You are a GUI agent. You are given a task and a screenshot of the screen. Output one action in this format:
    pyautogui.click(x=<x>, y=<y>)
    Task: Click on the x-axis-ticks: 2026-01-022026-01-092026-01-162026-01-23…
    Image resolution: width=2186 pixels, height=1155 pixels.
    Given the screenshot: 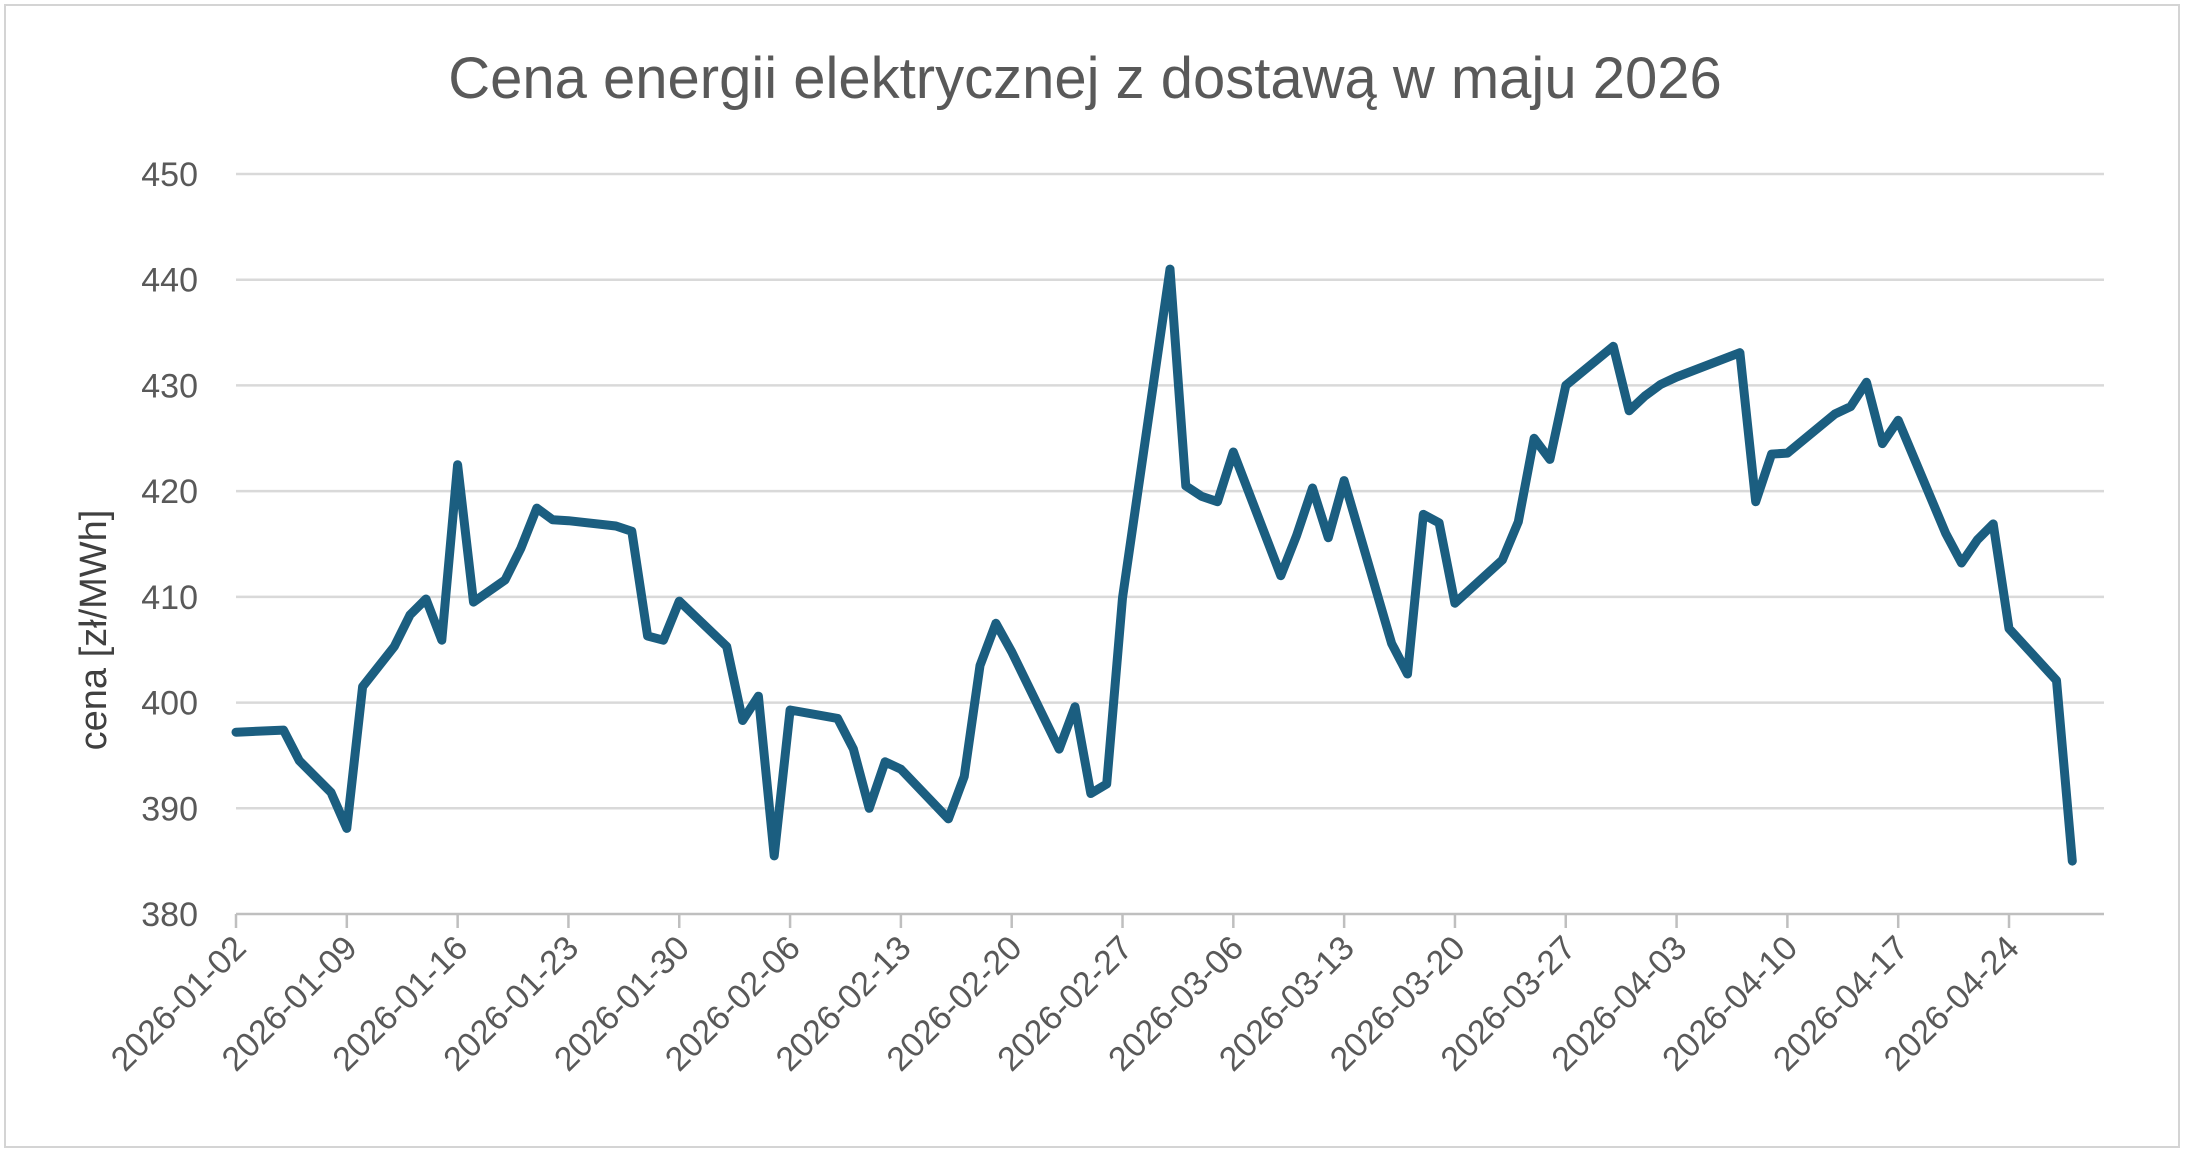 What is the action you would take?
    pyautogui.click(x=1065, y=996)
    